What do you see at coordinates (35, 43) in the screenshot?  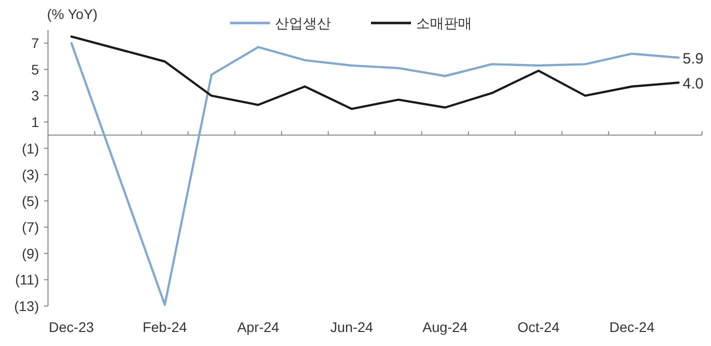 I see `ytick: 7` at bounding box center [35, 43].